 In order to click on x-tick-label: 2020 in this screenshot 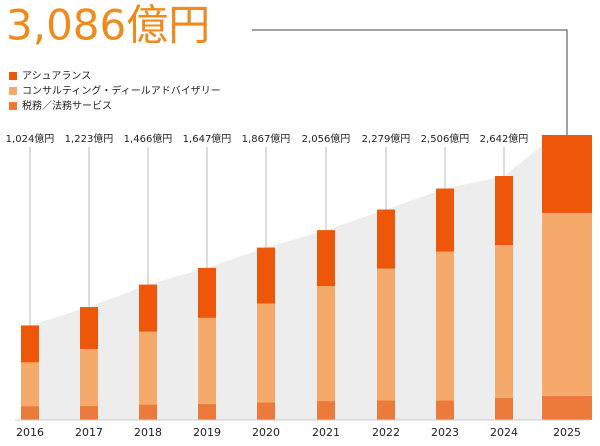, I will do `click(266, 432)`.